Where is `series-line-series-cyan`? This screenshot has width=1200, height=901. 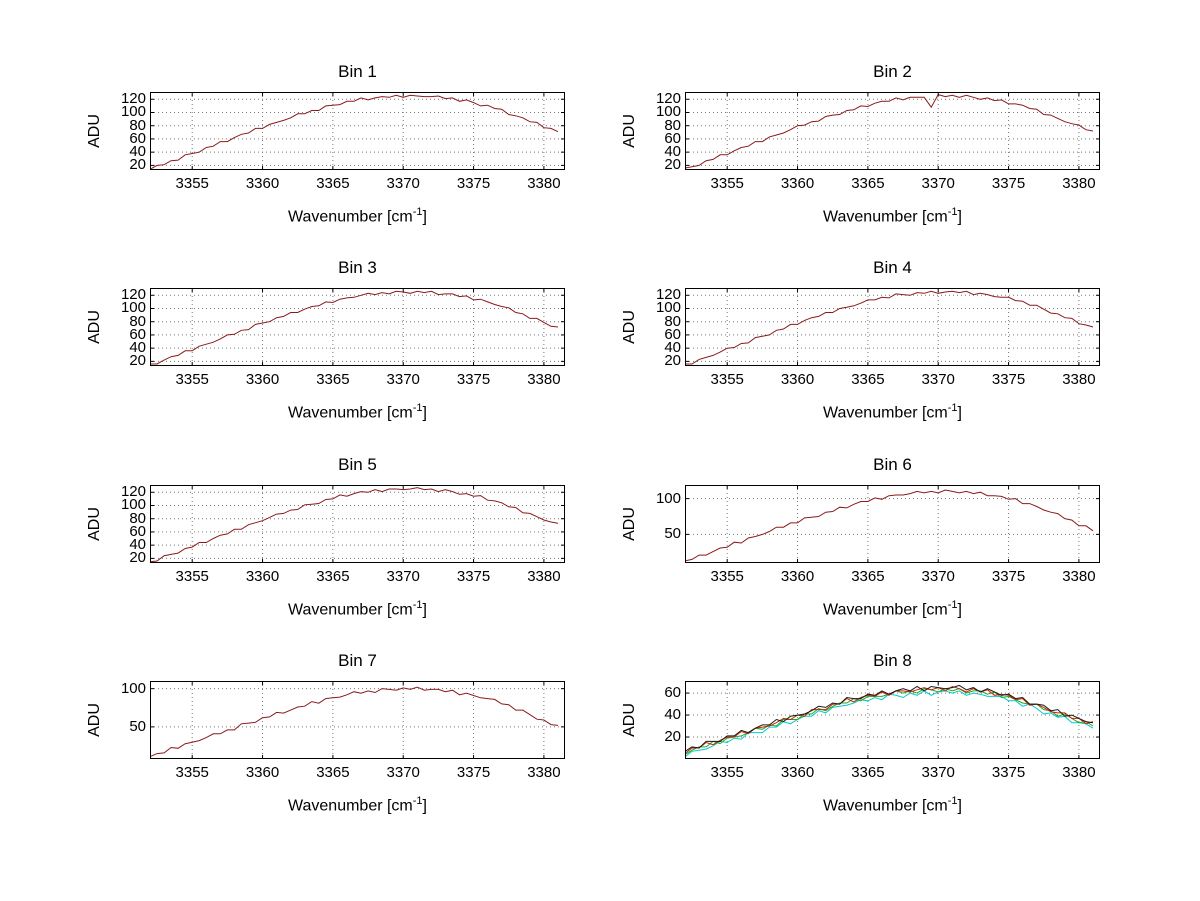
series-line-series-cyan is located at coordinates (889, 724).